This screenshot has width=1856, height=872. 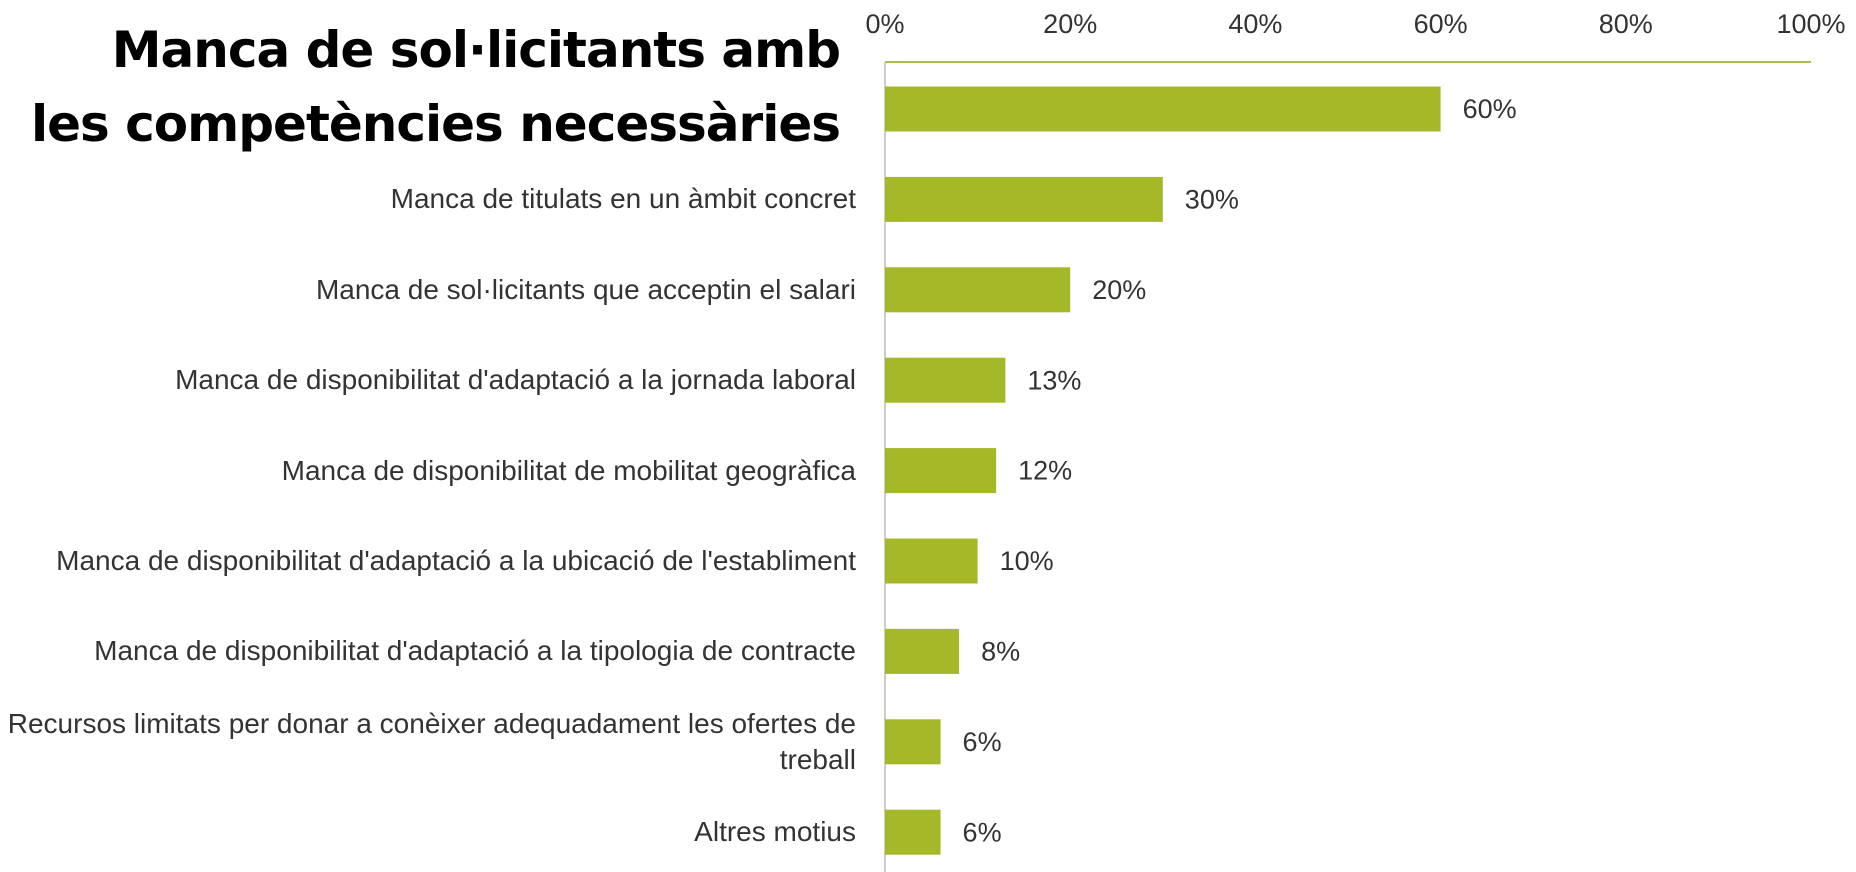 What do you see at coordinates (1626, 24) in the screenshot?
I see `x-tick-label: 80%` at bounding box center [1626, 24].